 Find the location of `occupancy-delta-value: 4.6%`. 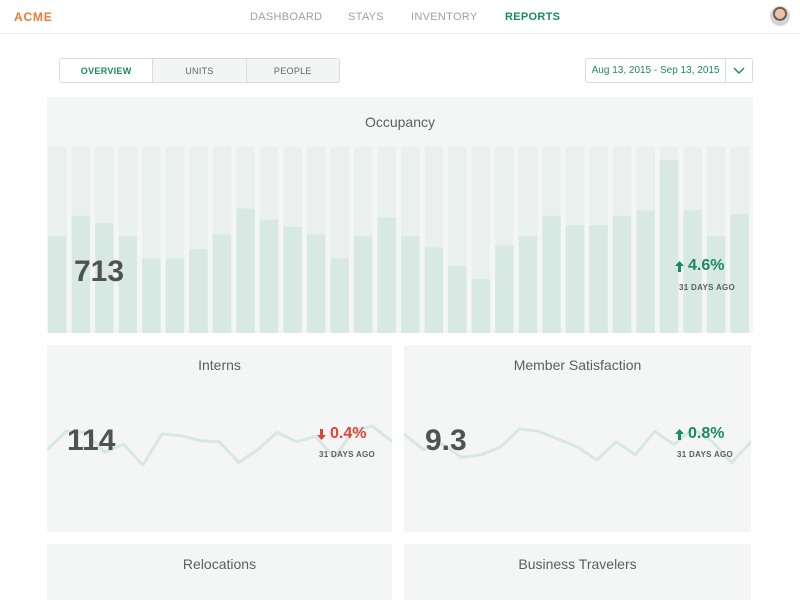

occupancy-delta-value: 4.6% is located at coordinates (706, 265).